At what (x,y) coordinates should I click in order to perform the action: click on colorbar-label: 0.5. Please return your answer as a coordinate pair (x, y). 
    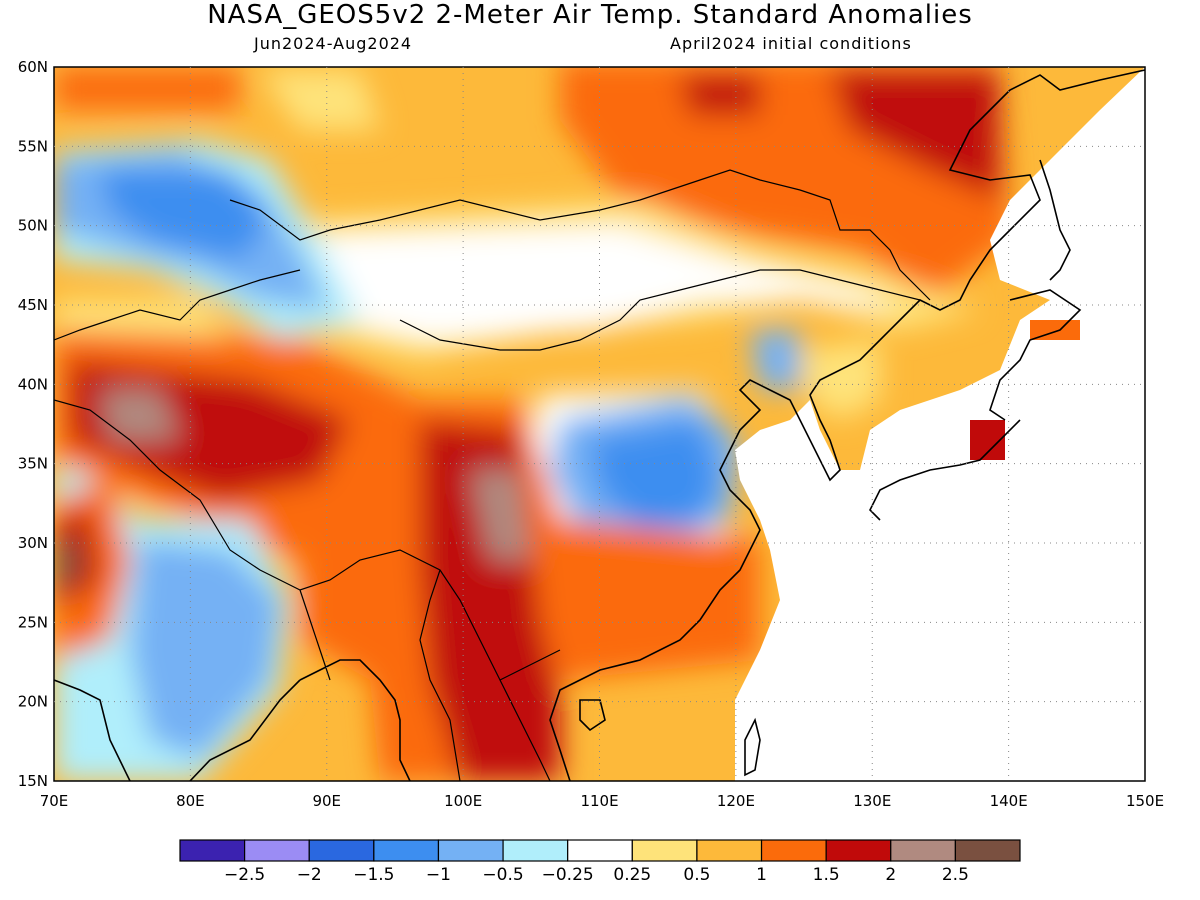
    Looking at the image, I should click on (696, 875).